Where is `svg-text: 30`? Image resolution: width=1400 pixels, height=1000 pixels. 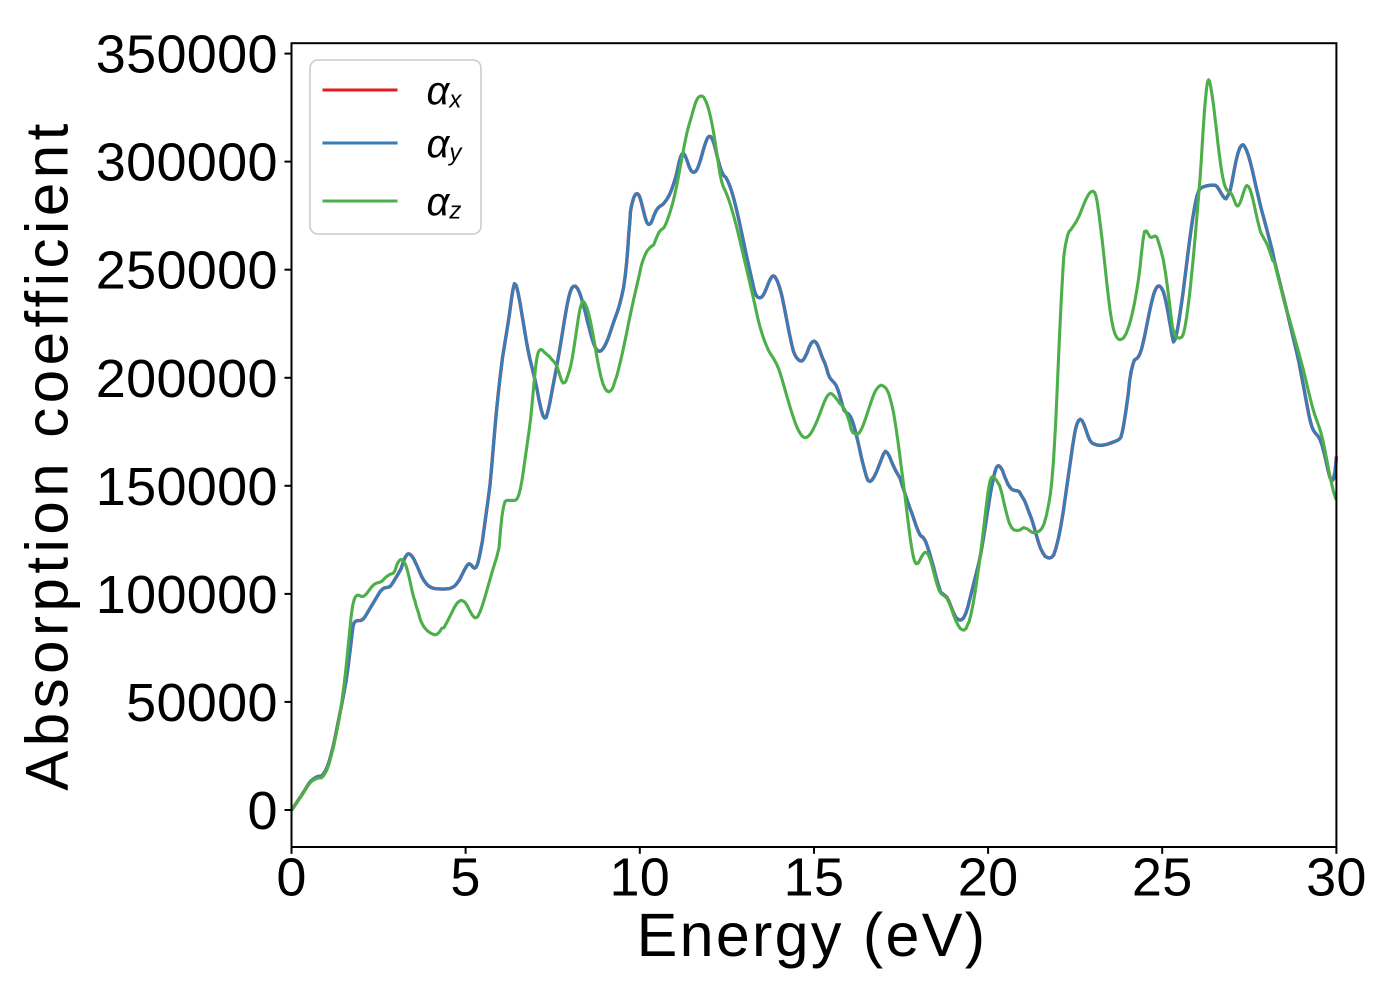
svg-text: 30 is located at coordinates (1336, 878).